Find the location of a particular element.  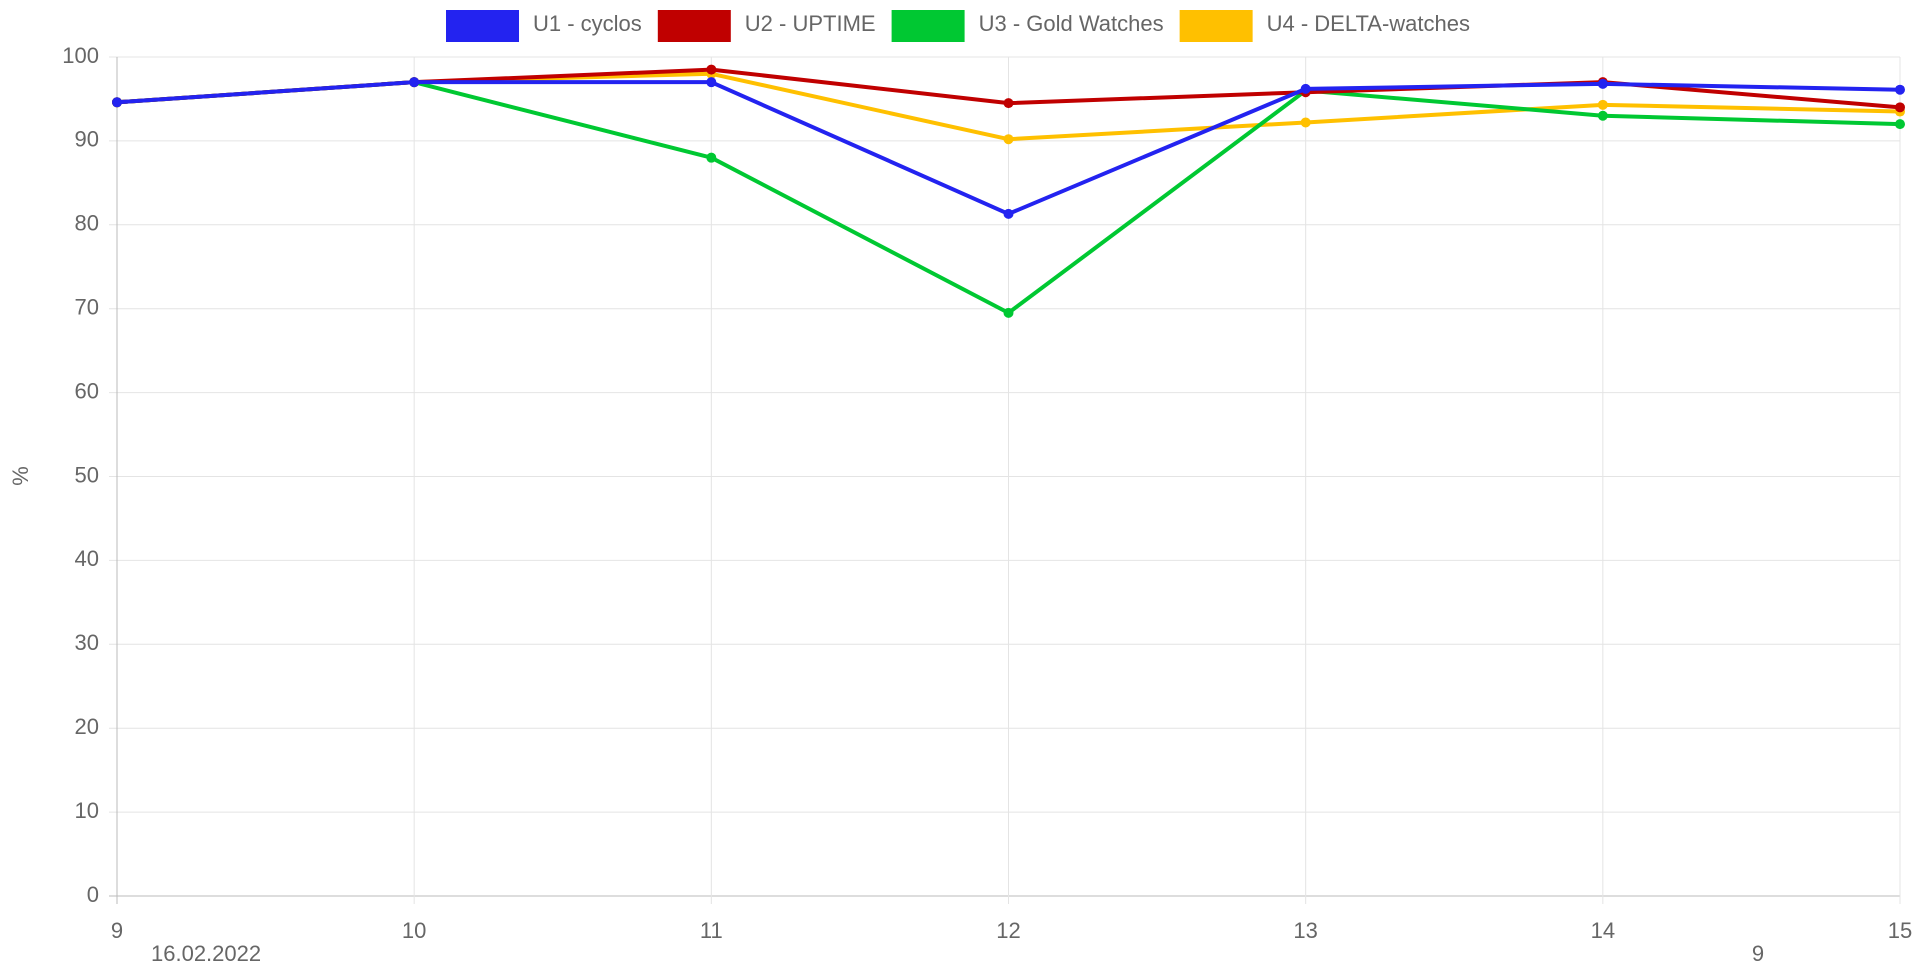

y-tick-label: 40 is located at coordinates (87, 558).